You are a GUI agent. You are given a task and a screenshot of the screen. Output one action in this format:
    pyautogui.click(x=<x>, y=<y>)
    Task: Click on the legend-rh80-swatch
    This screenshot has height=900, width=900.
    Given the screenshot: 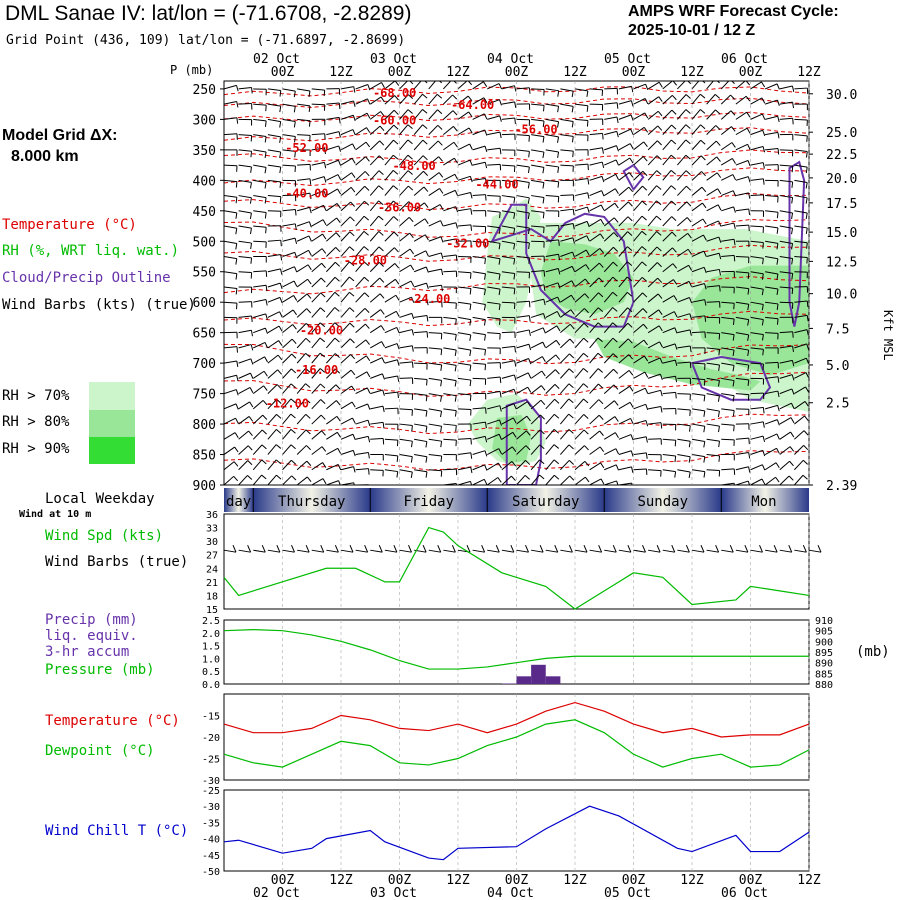 What is the action you would take?
    pyautogui.click(x=112, y=423)
    